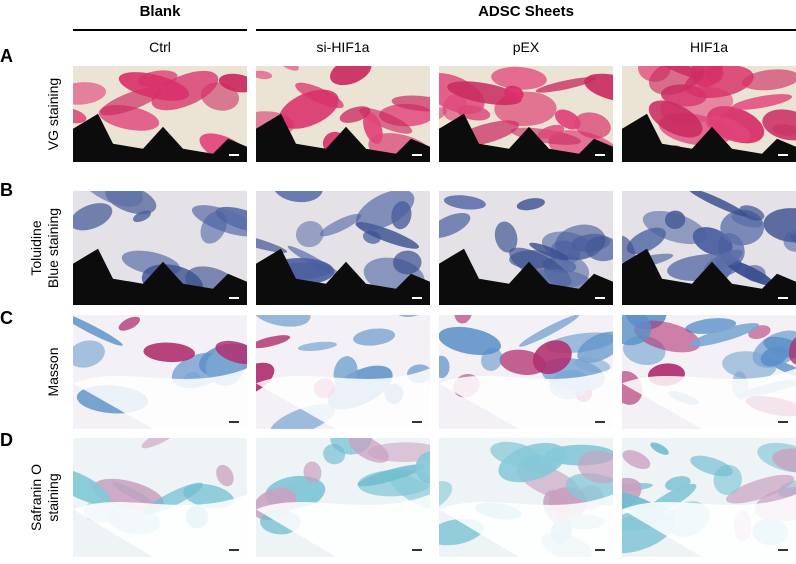 This screenshot has height=564, width=796. What do you see at coordinates (343, 47) in the screenshot?
I see `column-label: si-HIF1a` at bounding box center [343, 47].